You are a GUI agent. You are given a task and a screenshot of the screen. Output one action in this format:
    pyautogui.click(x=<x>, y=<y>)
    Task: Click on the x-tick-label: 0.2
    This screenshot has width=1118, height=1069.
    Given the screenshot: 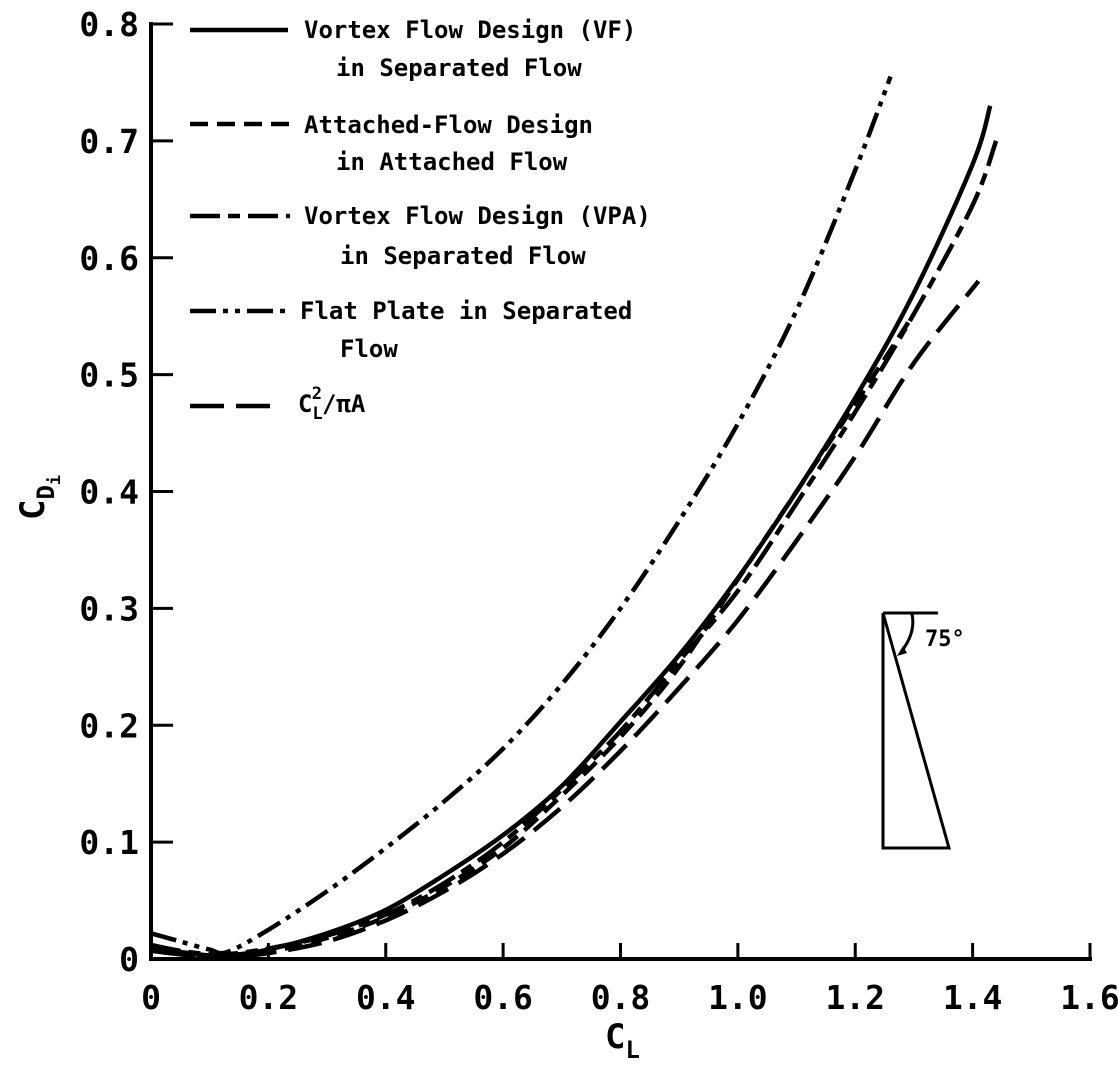 What is the action you would take?
    pyautogui.click(x=269, y=997)
    